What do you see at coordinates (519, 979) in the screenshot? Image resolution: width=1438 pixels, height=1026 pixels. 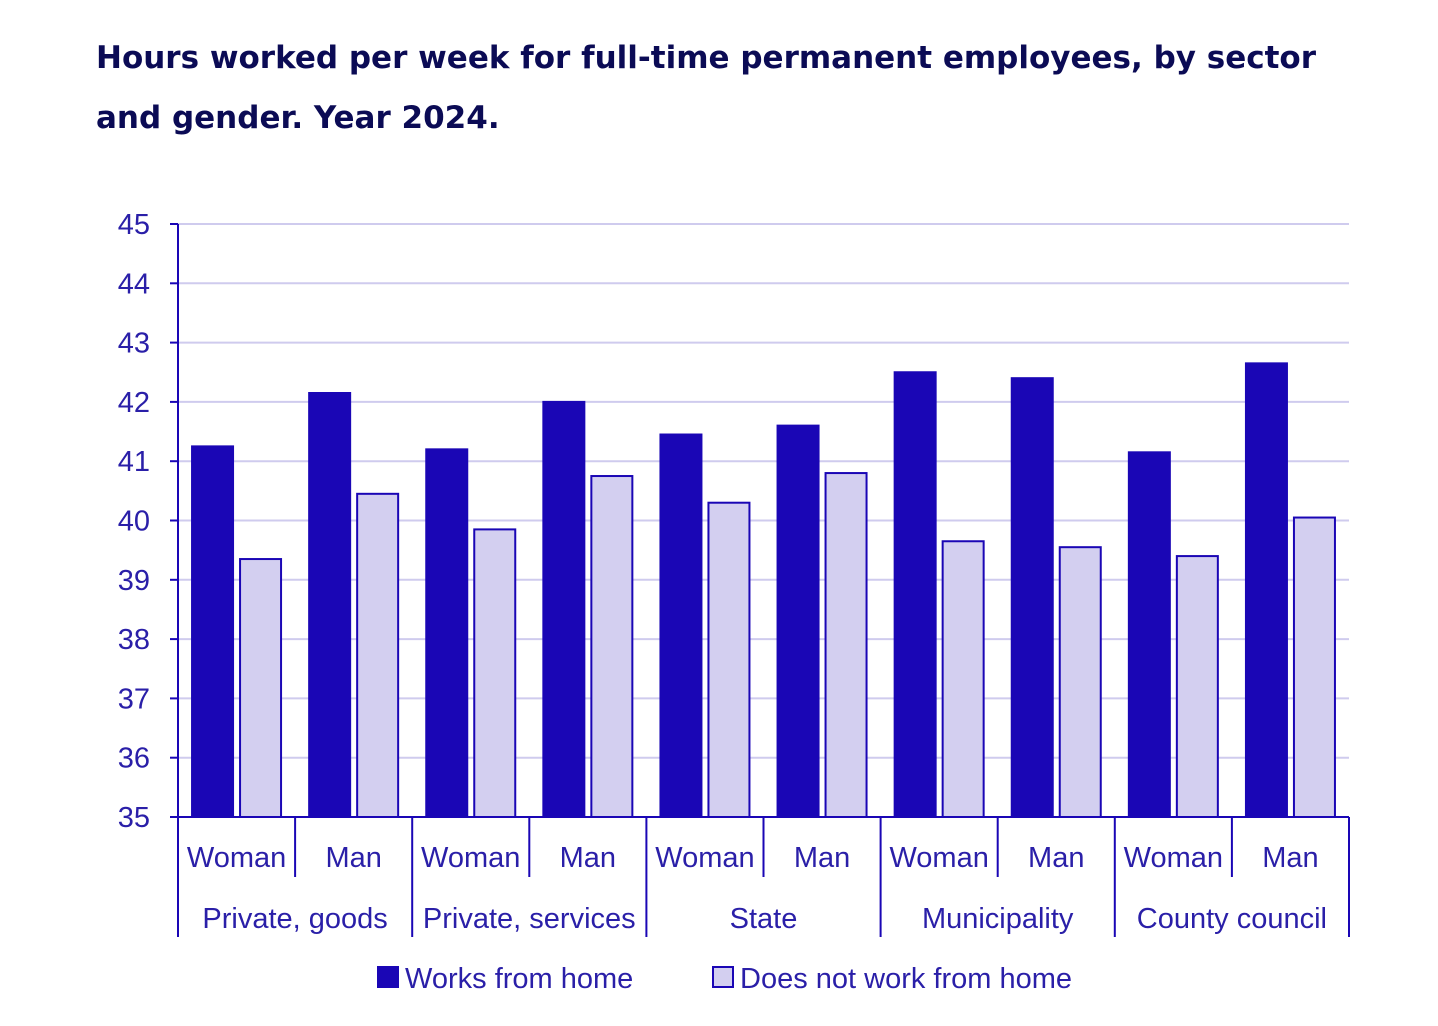 I see `legend-label: Works from home` at bounding box center [519, 979].